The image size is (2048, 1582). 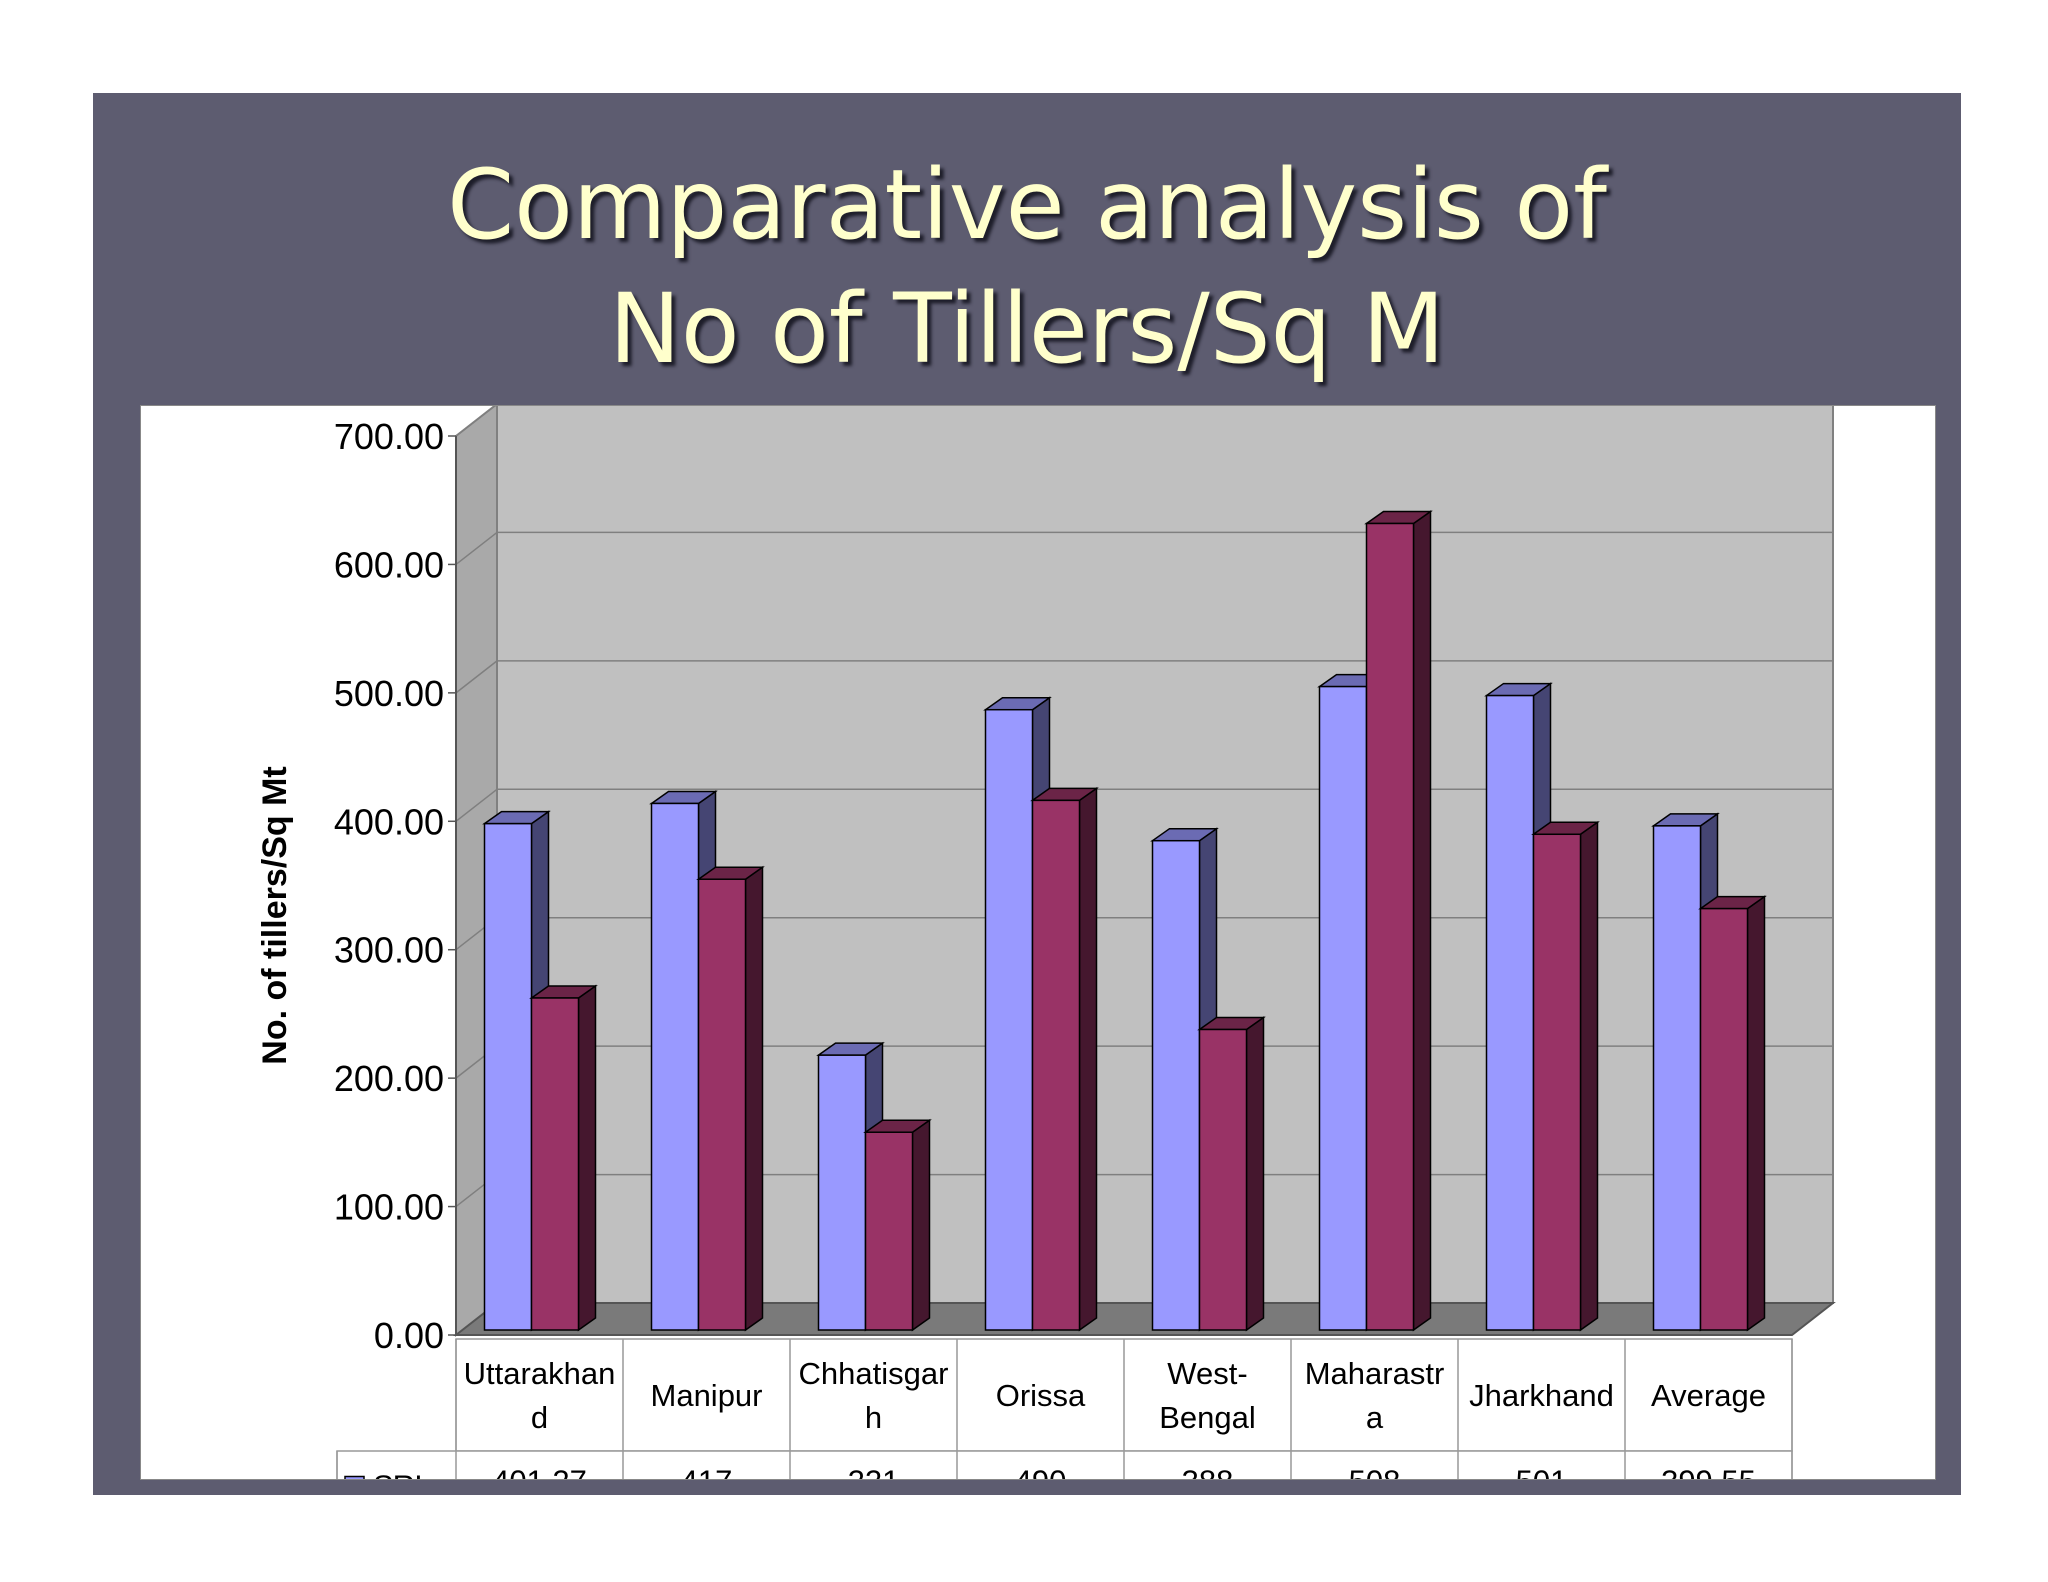 I want to click on category-label-line: Jharkhand, so click(x=1541, y=1395).